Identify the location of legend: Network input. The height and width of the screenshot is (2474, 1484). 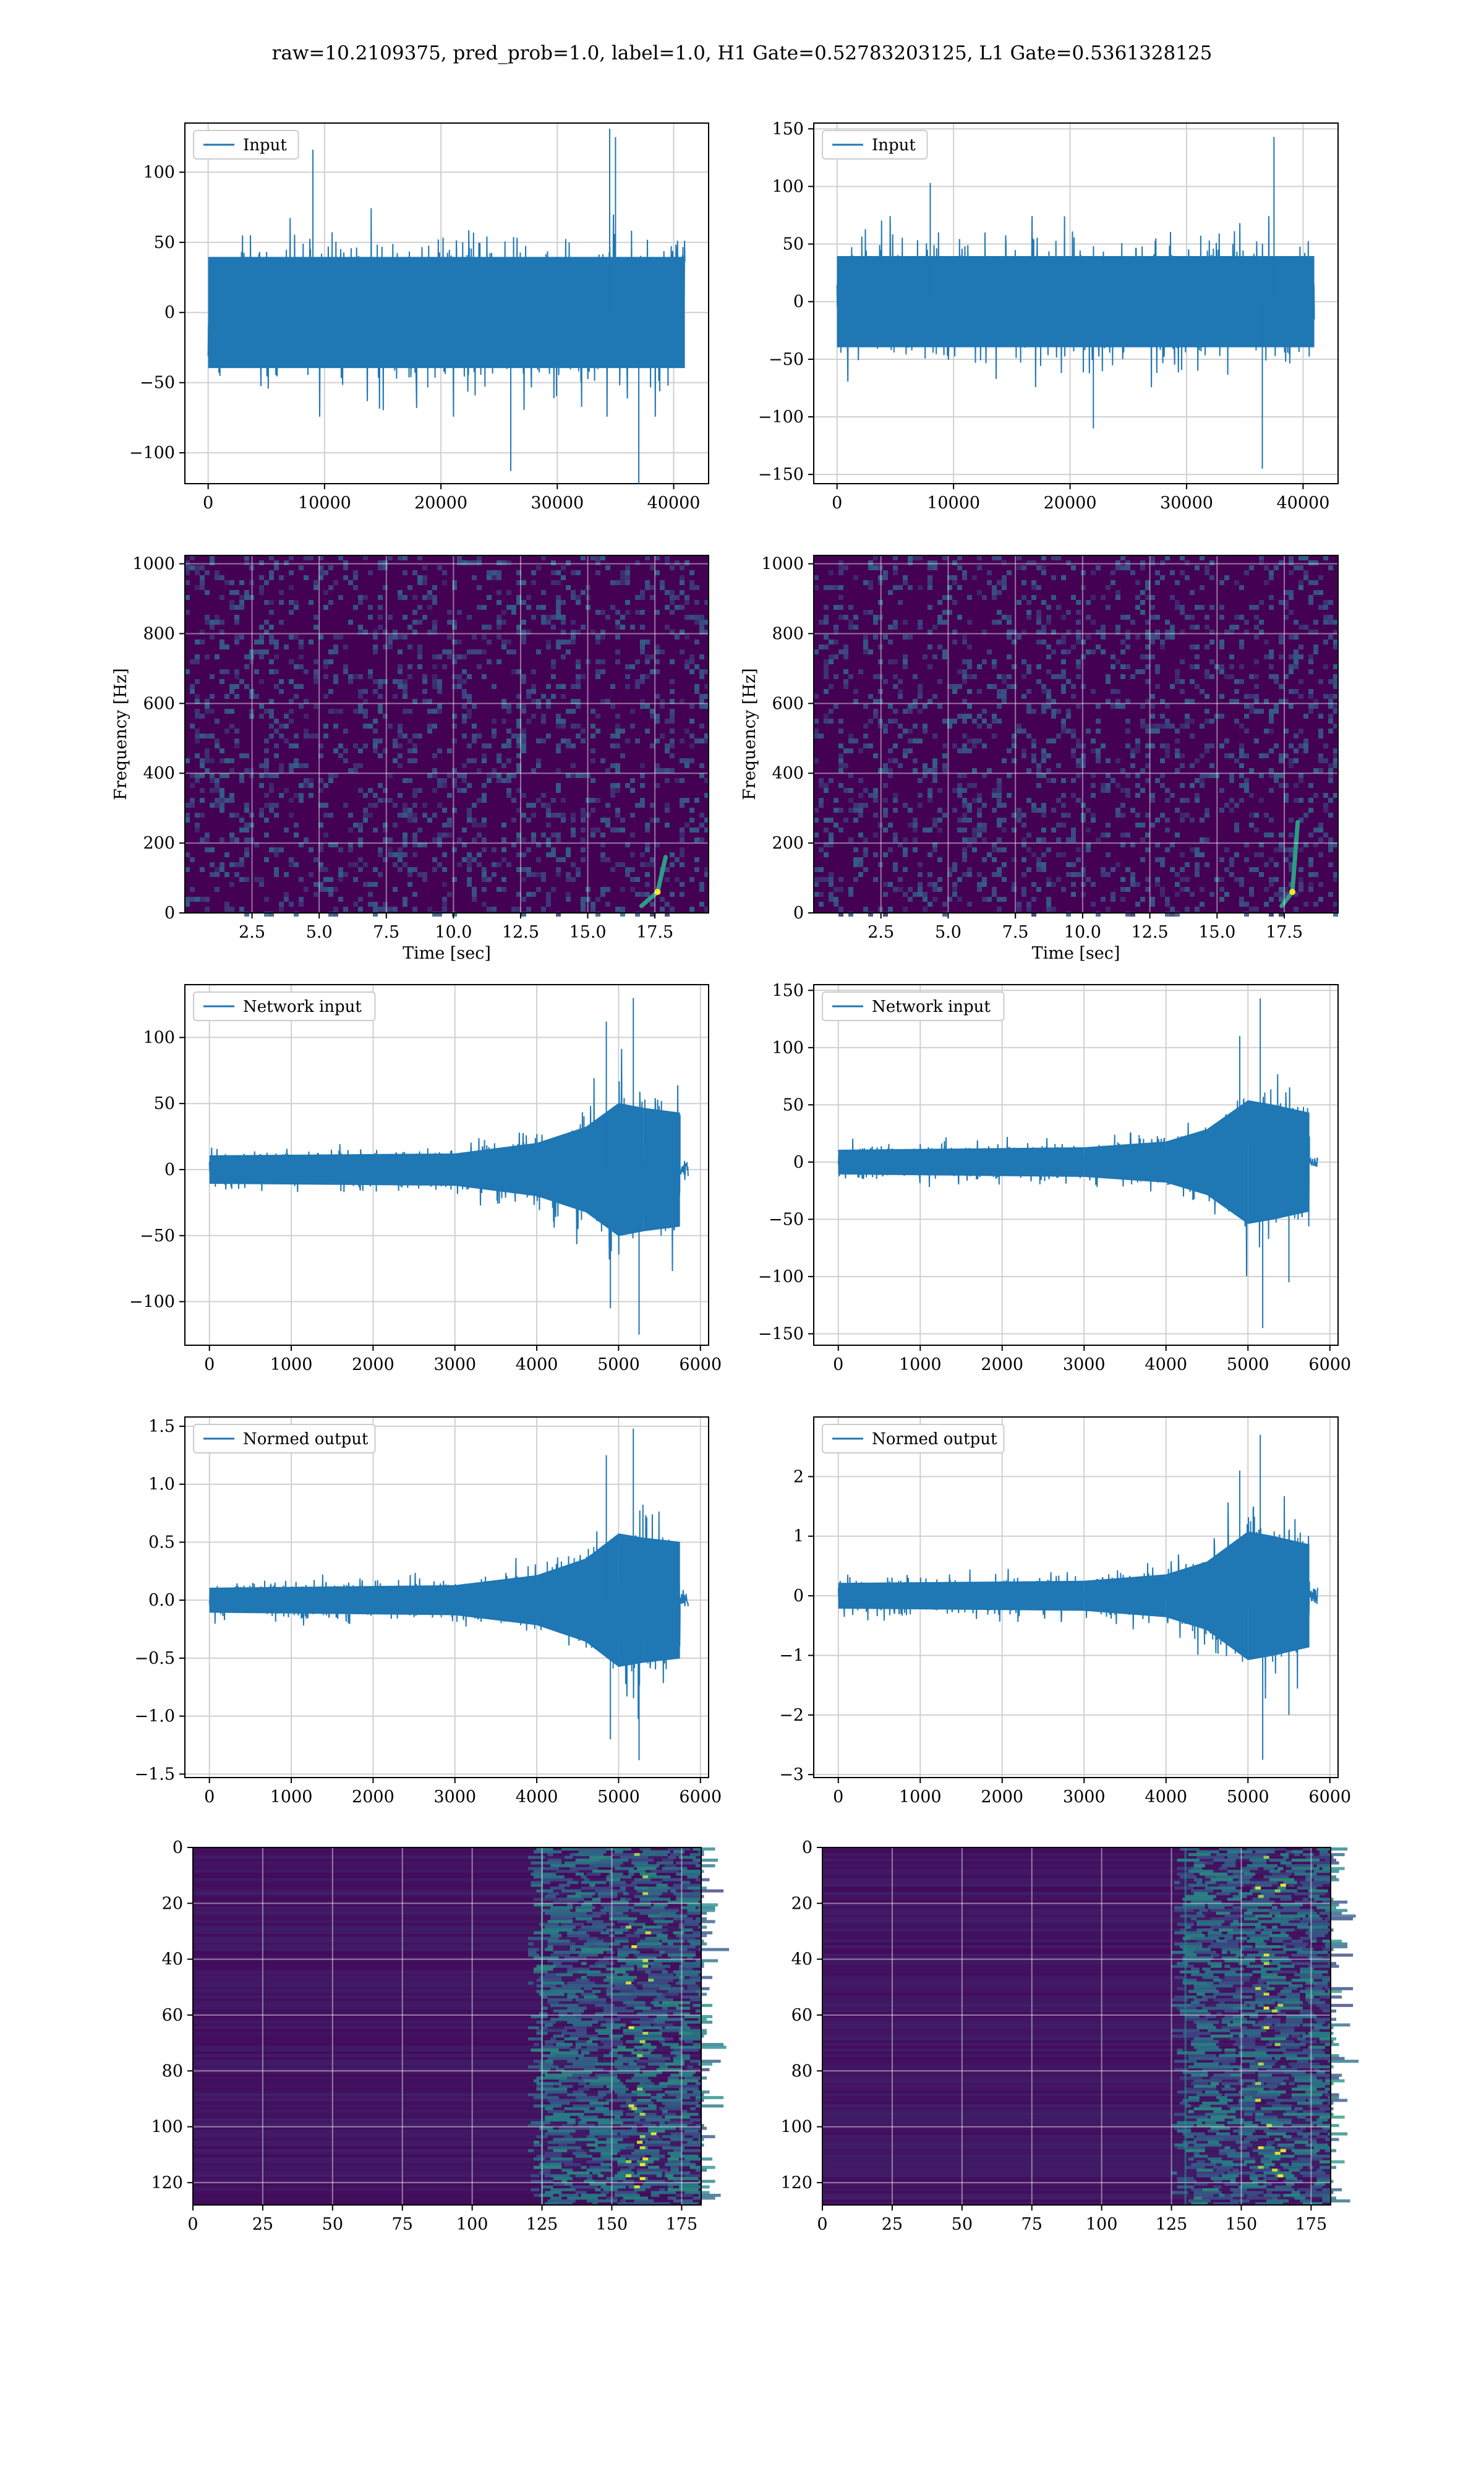
(284, 1006).